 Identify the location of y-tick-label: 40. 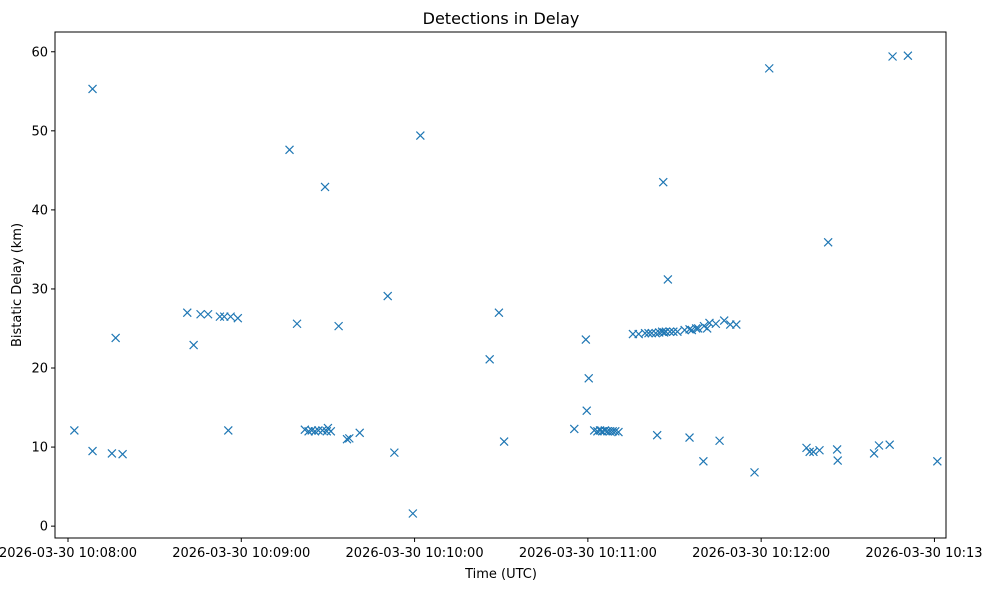
(39, 210).